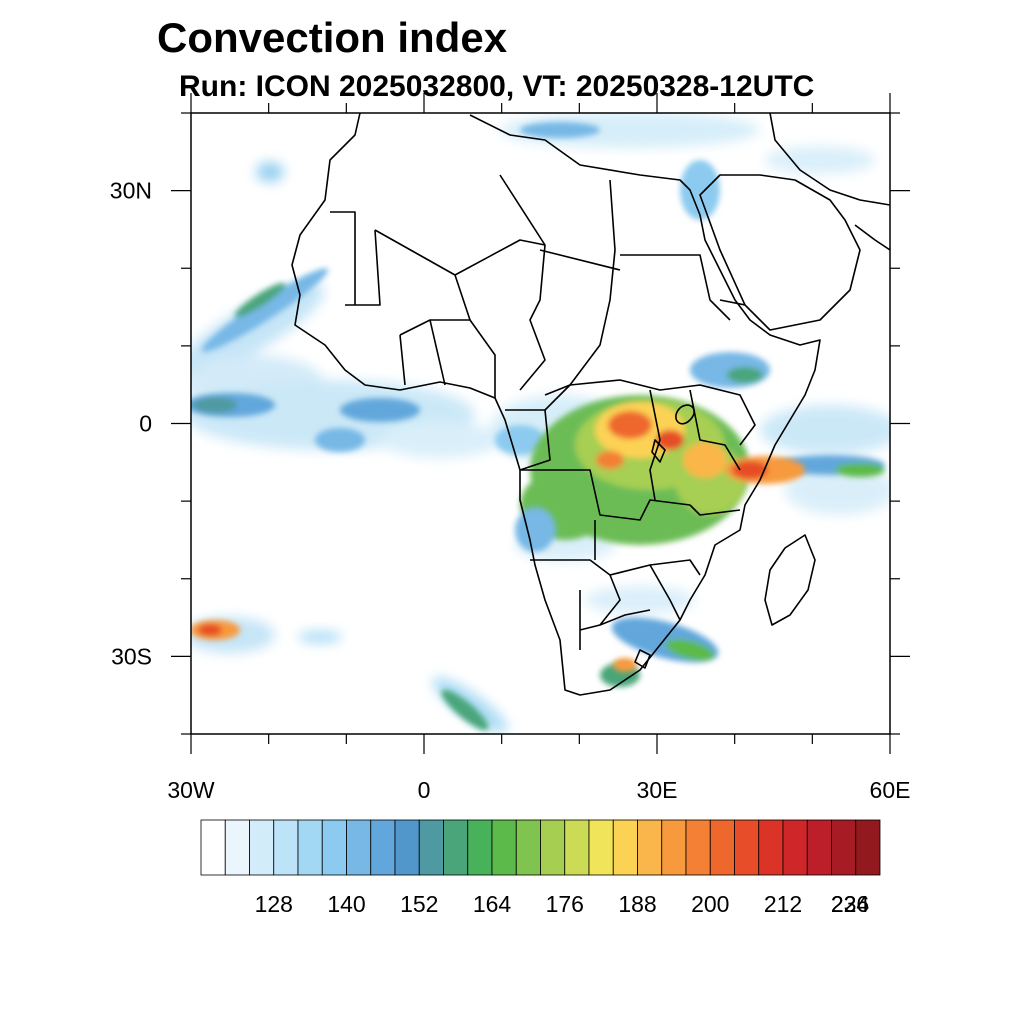  What do you see at coordinates (332, 37) in the screenshot?
I see `chart-title: Convection index` at bounding box center [332, 37].